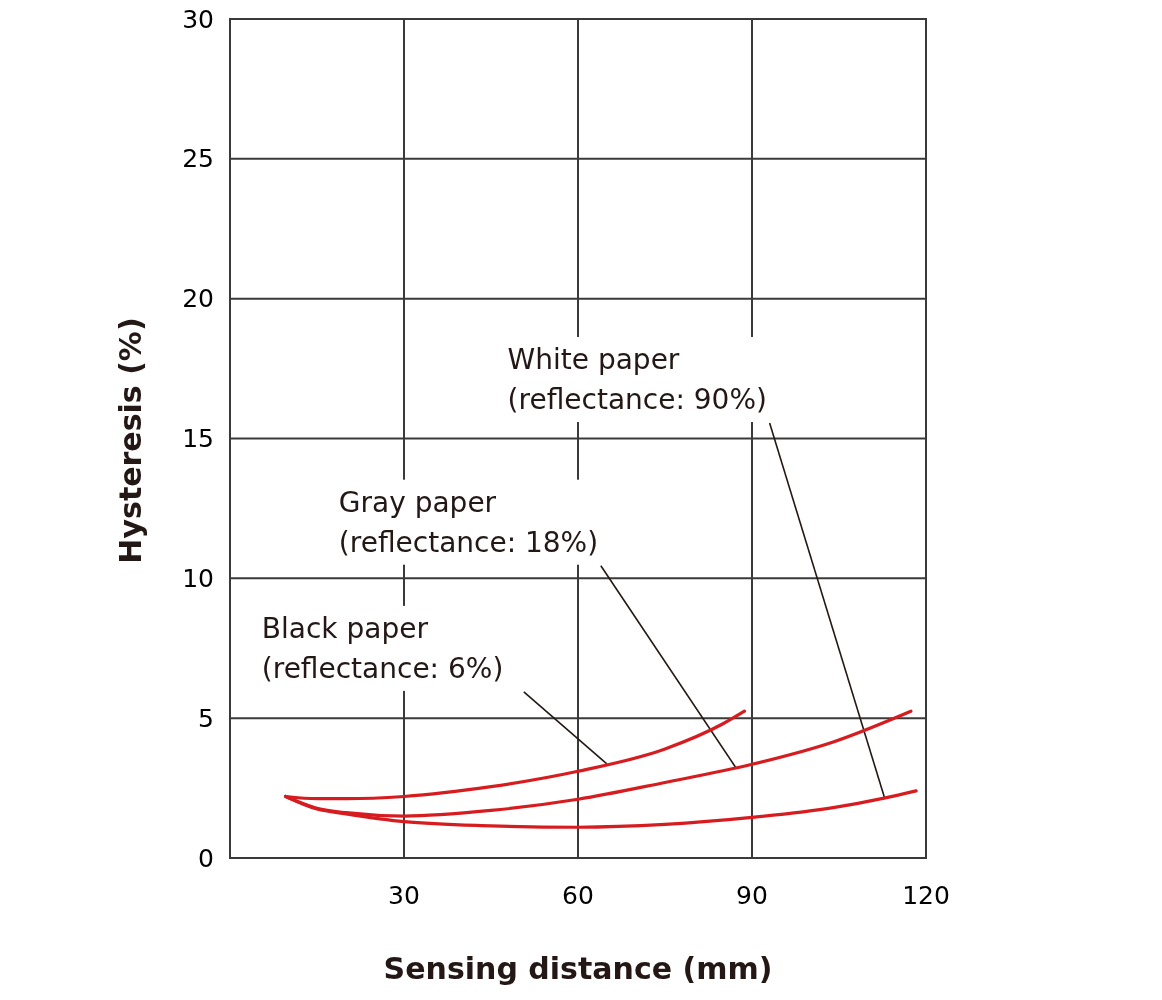 Image resolution: width=1162 pixels, height=1000 pixels. What do you see at coordinates (198, 438) in the screenshot?
I see `y-tick-label: 15` at bounding box center [198, 438].